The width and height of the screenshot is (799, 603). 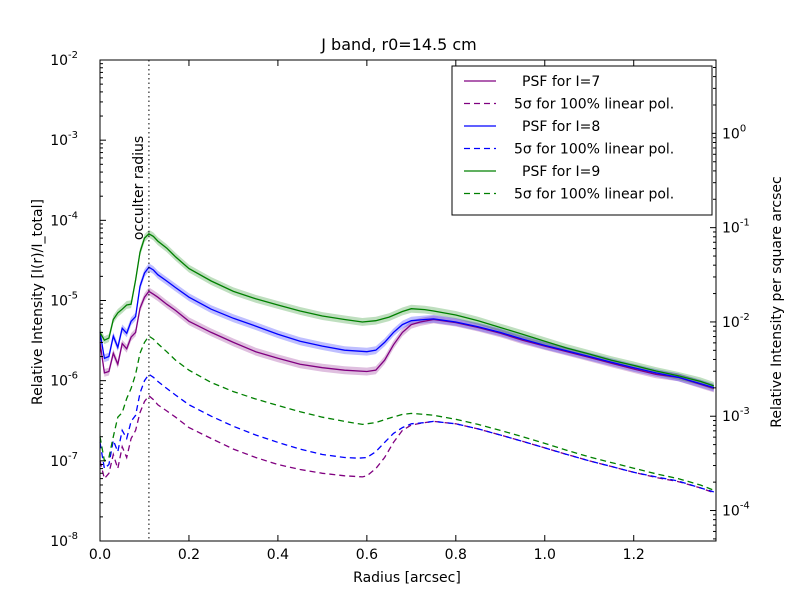 I want to click on legend-label: PSF for I=9, so click(x=561, y=172).